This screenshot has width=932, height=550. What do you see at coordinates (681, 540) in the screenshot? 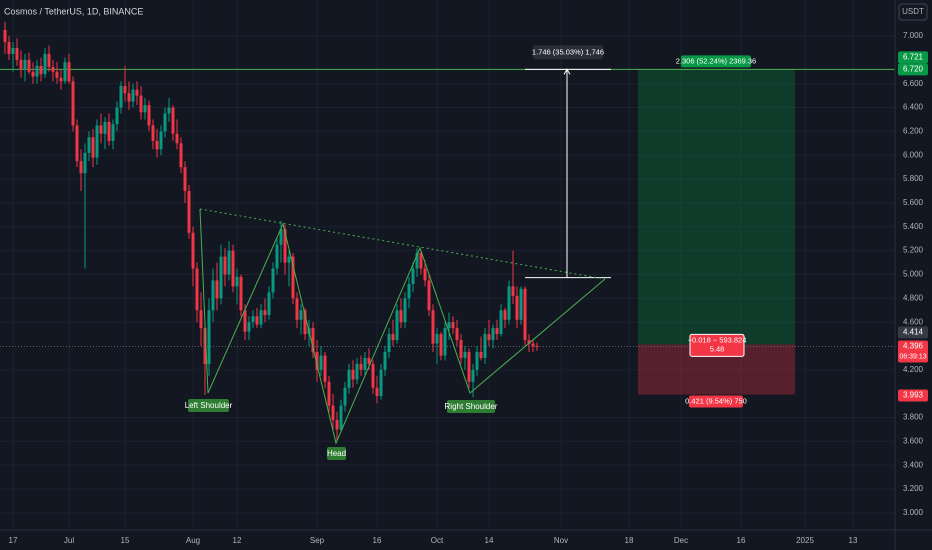
I see `x-tick-label: Dec` at bounding box center [681, 540].